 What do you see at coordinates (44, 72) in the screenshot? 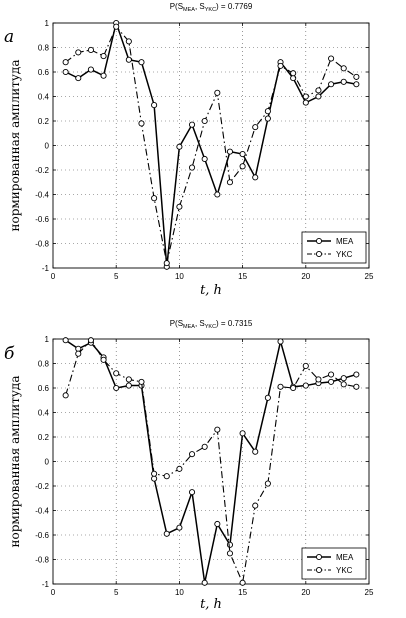
I see `y-tick-label: 0.6` at bounding box center [44, 72].